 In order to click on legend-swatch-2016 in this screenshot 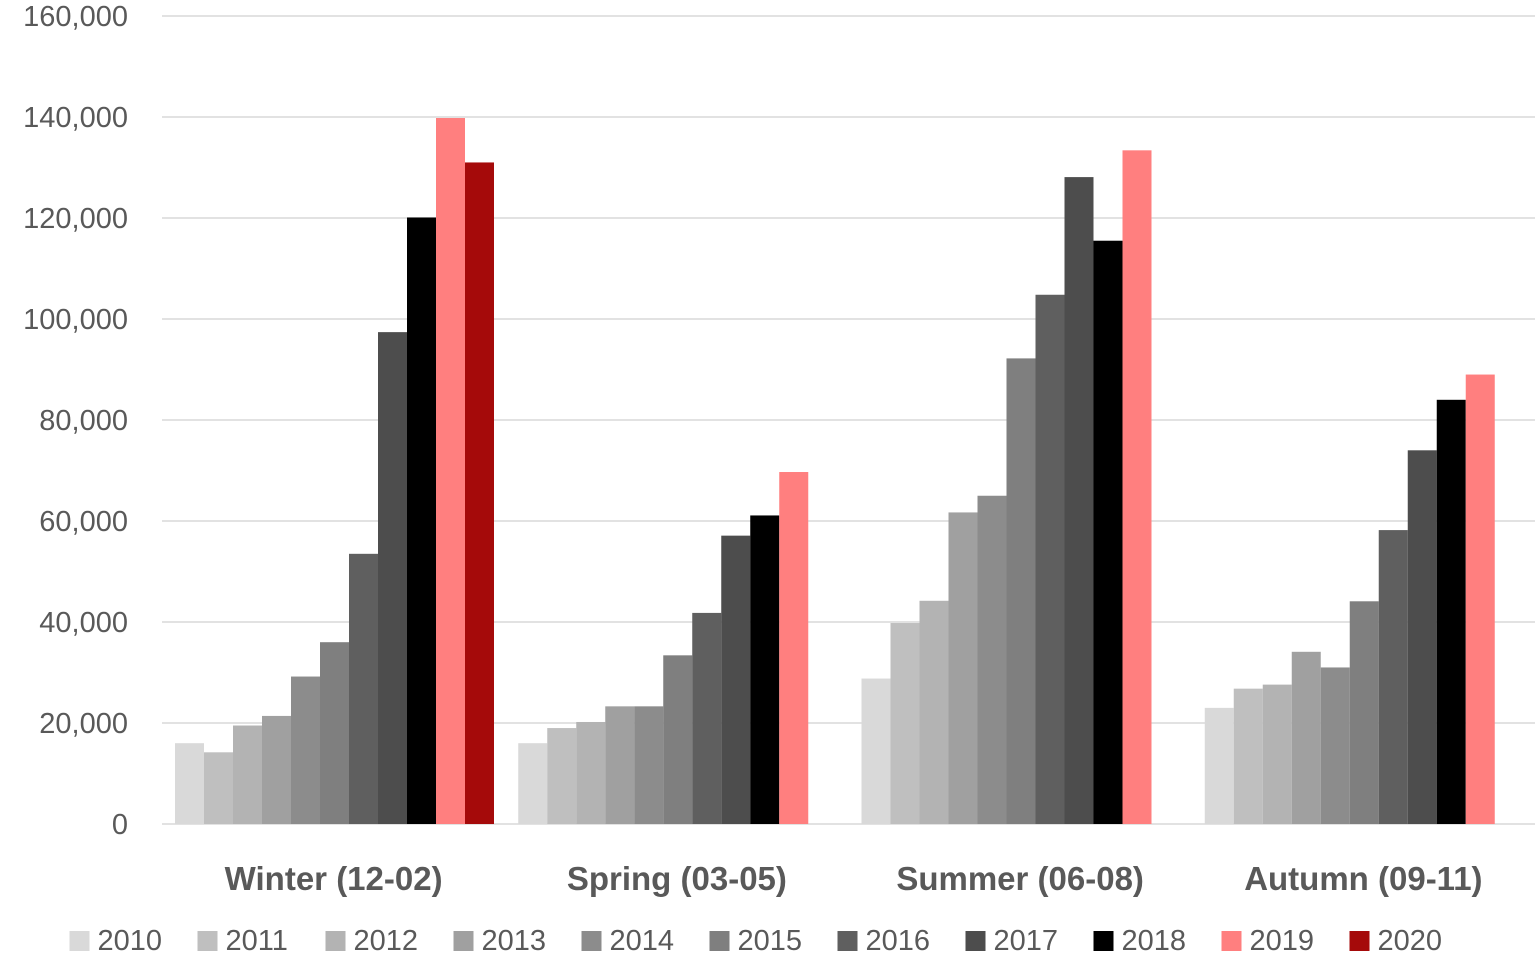, I will do `click(847, 941)`.